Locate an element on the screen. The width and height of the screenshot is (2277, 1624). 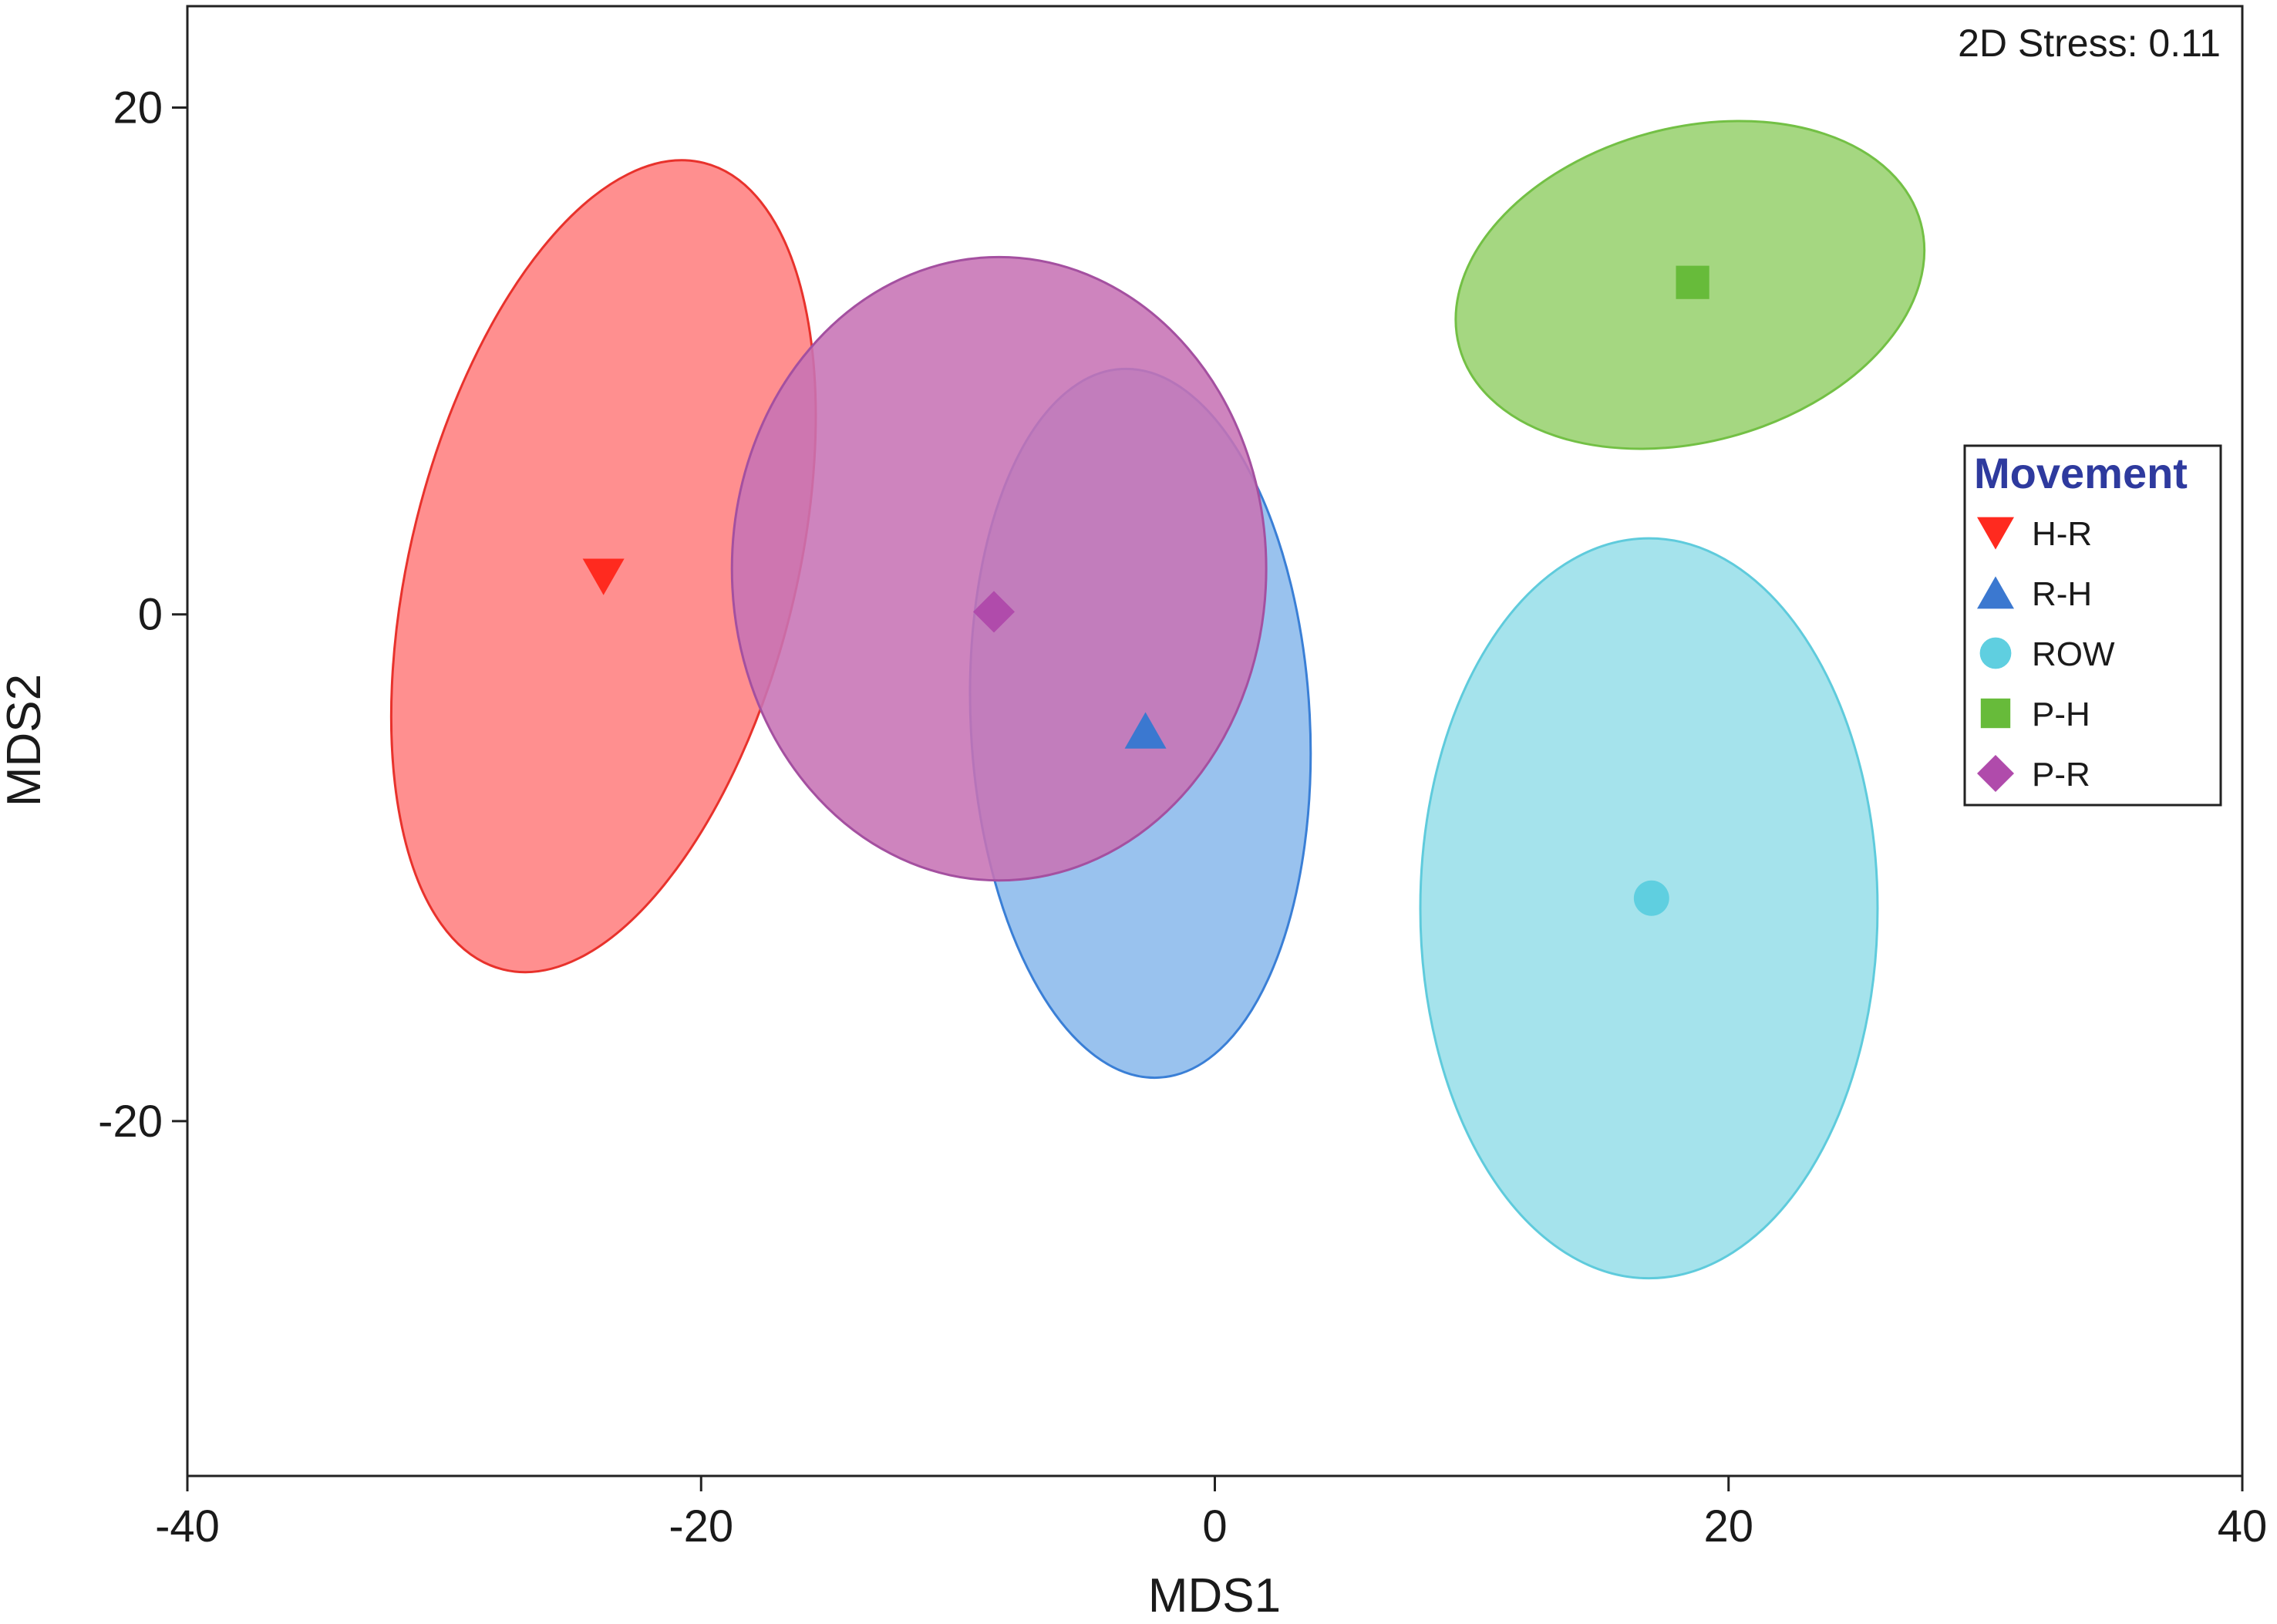
marker-row is located at coordinates (1651, 898).